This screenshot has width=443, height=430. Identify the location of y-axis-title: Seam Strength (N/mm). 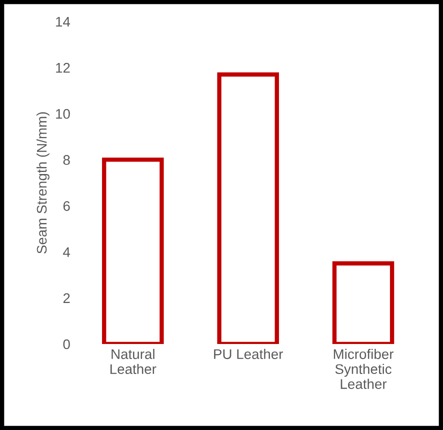
(43, 183).